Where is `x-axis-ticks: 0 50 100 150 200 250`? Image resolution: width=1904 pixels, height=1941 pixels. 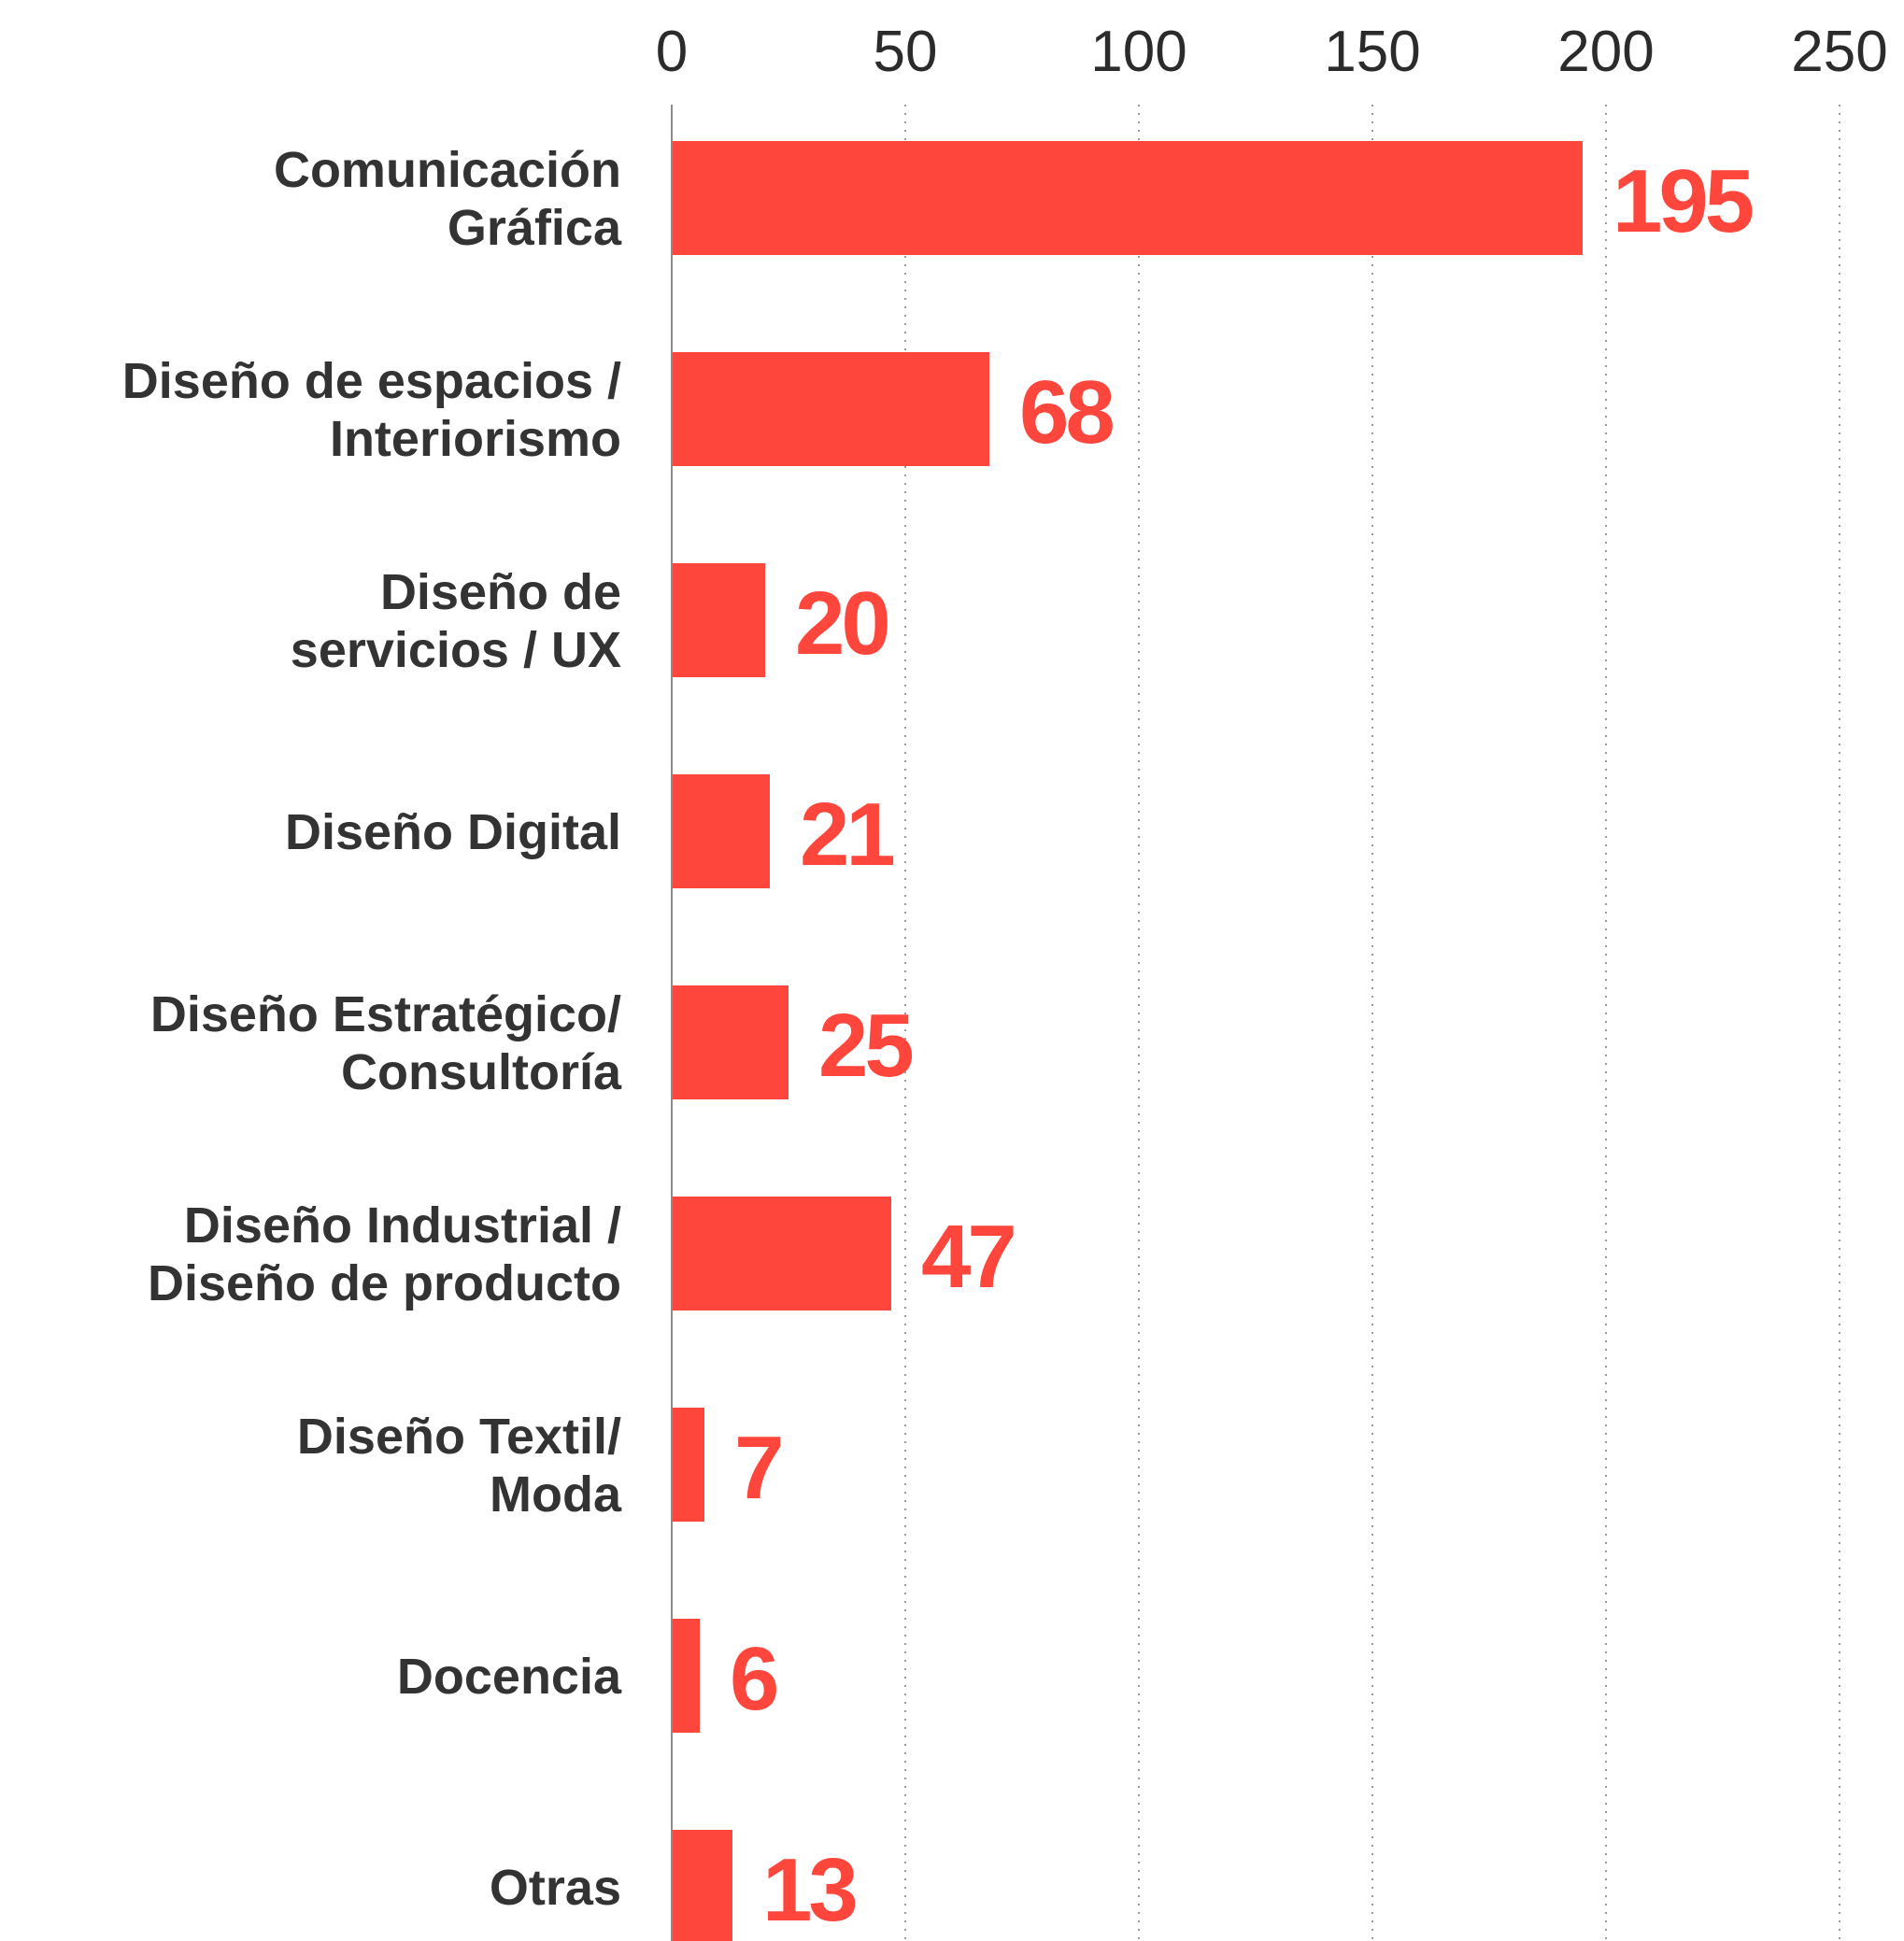
x-axis-ticks: 0 50 100 150 200 250 is located at coordinates (1272, 52).